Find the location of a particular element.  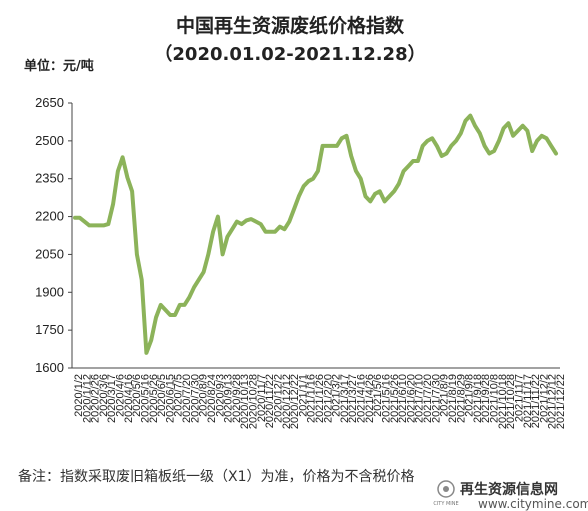

x-tick-label: 2021/5/16 is located at coordinates (386, 398).